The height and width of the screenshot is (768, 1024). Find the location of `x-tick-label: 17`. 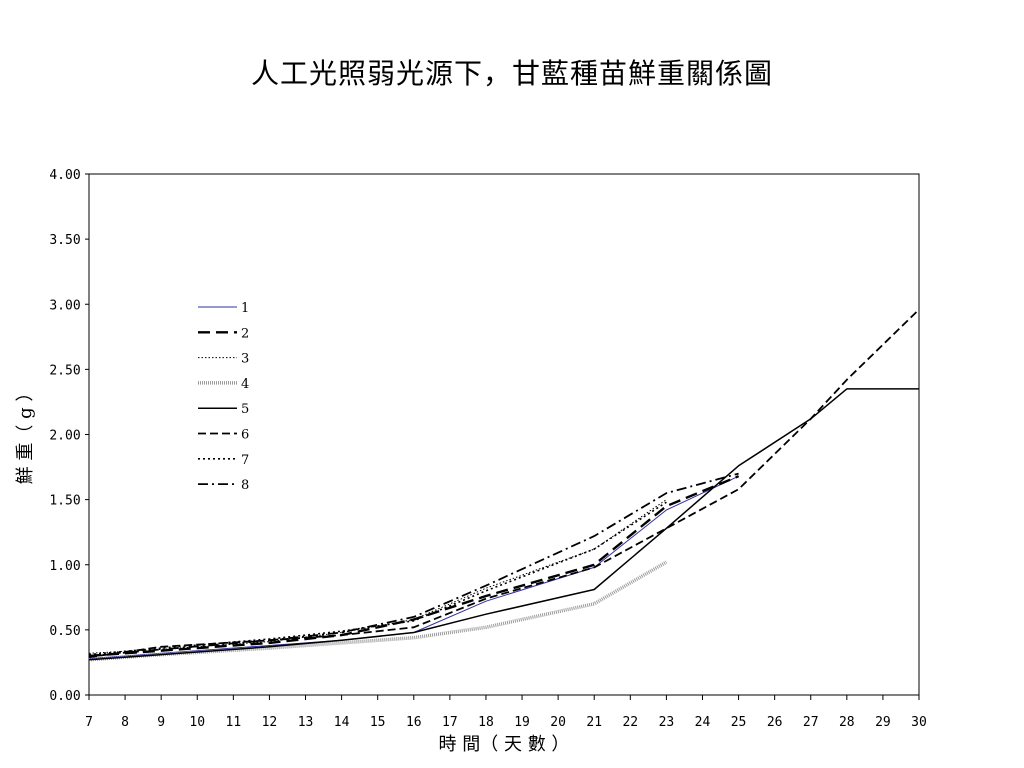

x-tick-label: 17 is located at coordinates (450, 722).